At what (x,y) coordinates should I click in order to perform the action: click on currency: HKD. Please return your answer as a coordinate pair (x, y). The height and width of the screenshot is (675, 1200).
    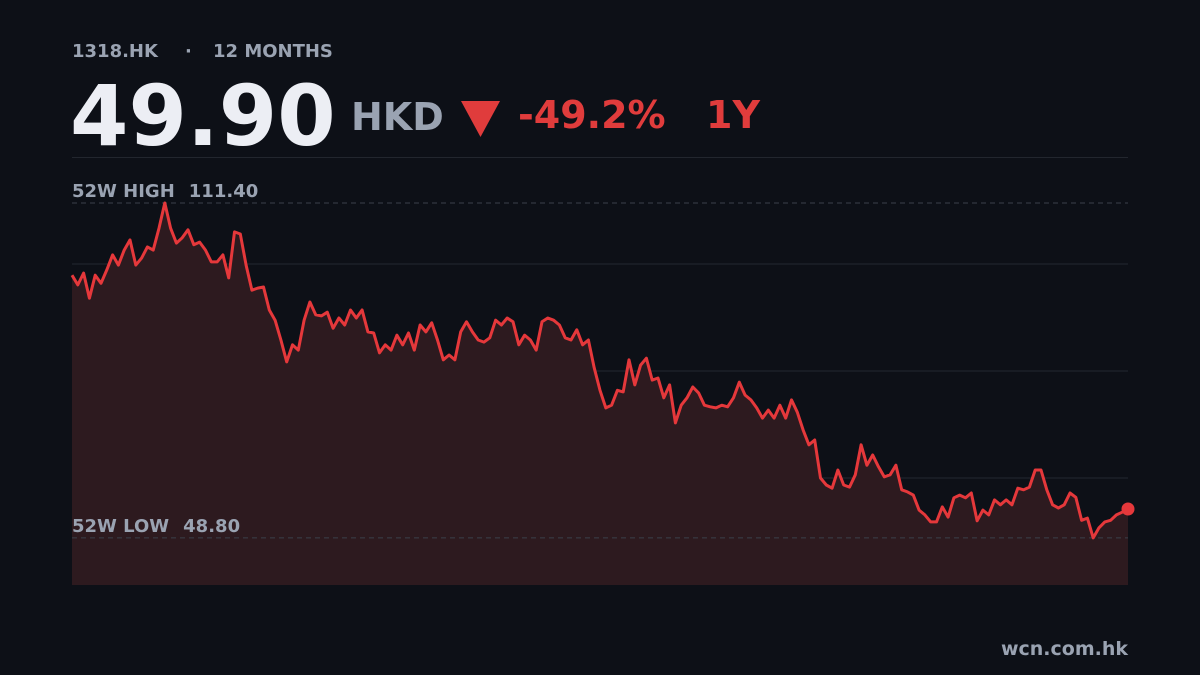
    Looking at the image, I should click on (397, 117).